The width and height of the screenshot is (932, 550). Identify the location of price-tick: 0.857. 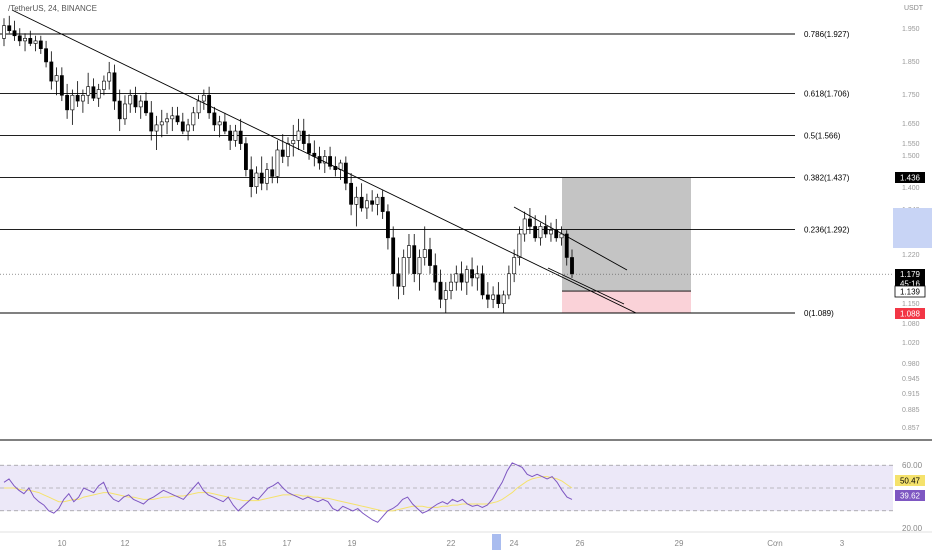
(911, 428).